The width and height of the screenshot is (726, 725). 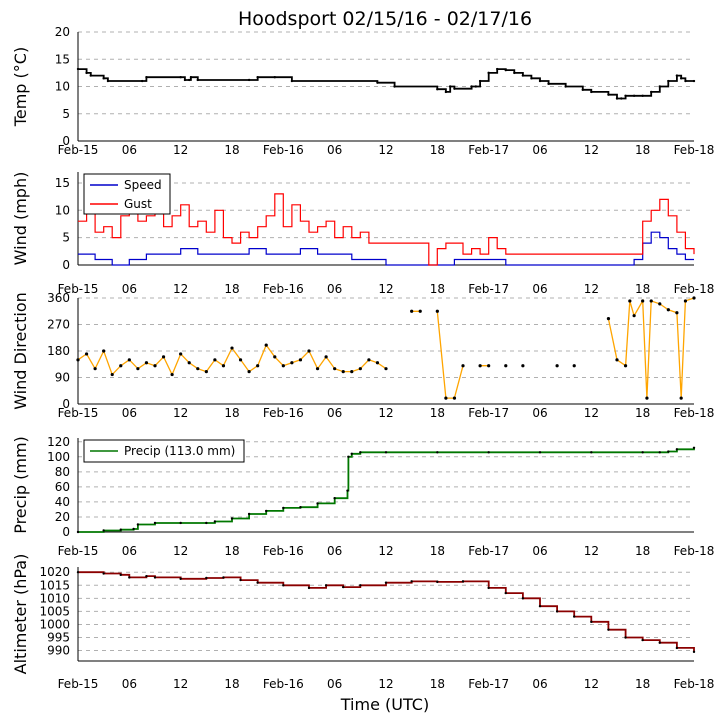 What do you see at coordinates (54, 598) in the screenshot?
I see `y-tick-label: 1010` at bounding box center [54, 598].